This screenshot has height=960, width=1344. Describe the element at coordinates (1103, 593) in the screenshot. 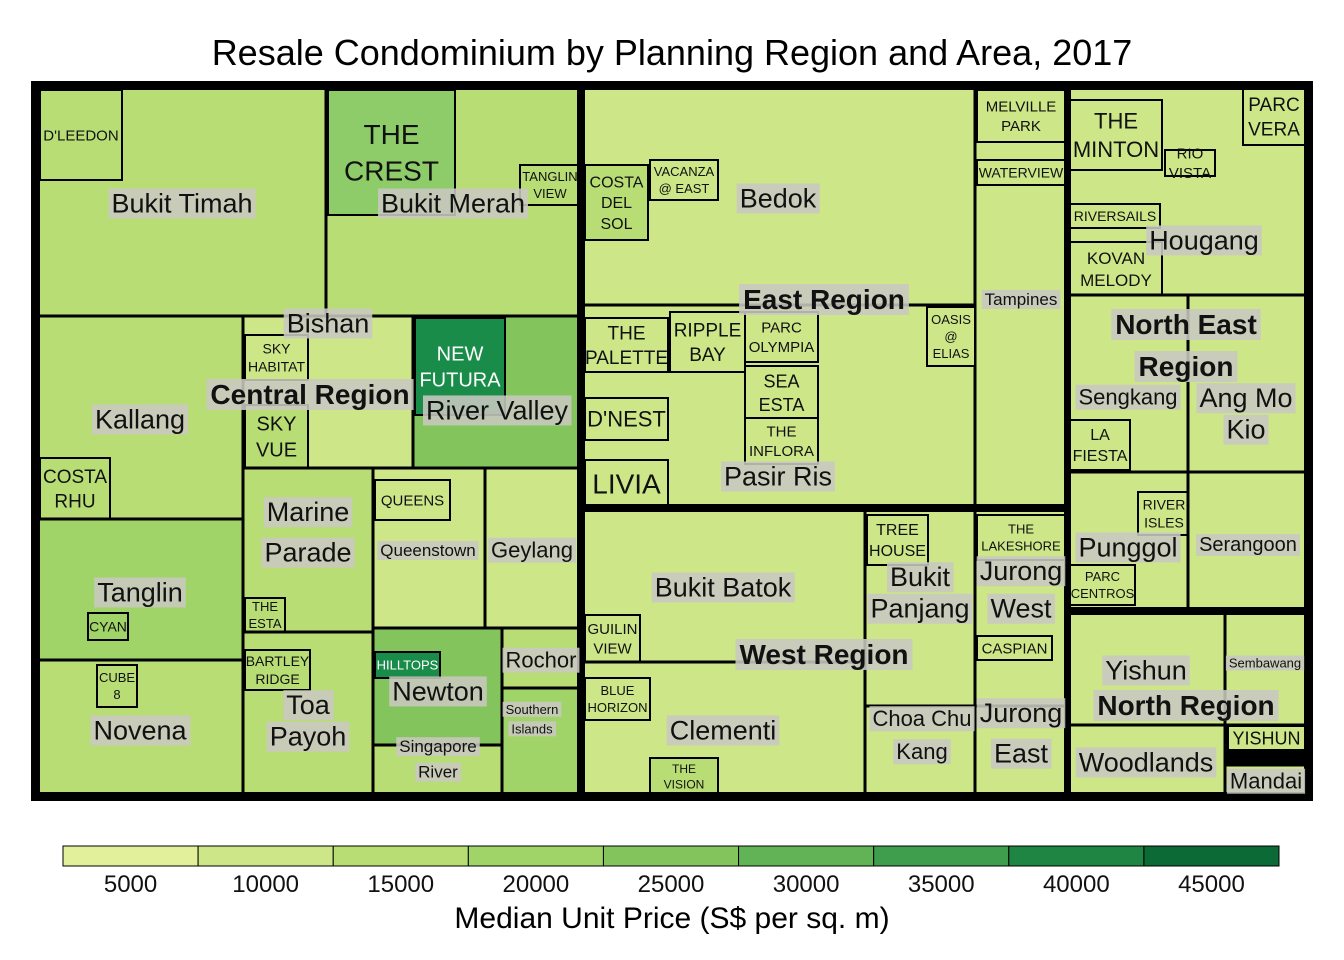

I see `project-label-group: CENTROS` at that location.